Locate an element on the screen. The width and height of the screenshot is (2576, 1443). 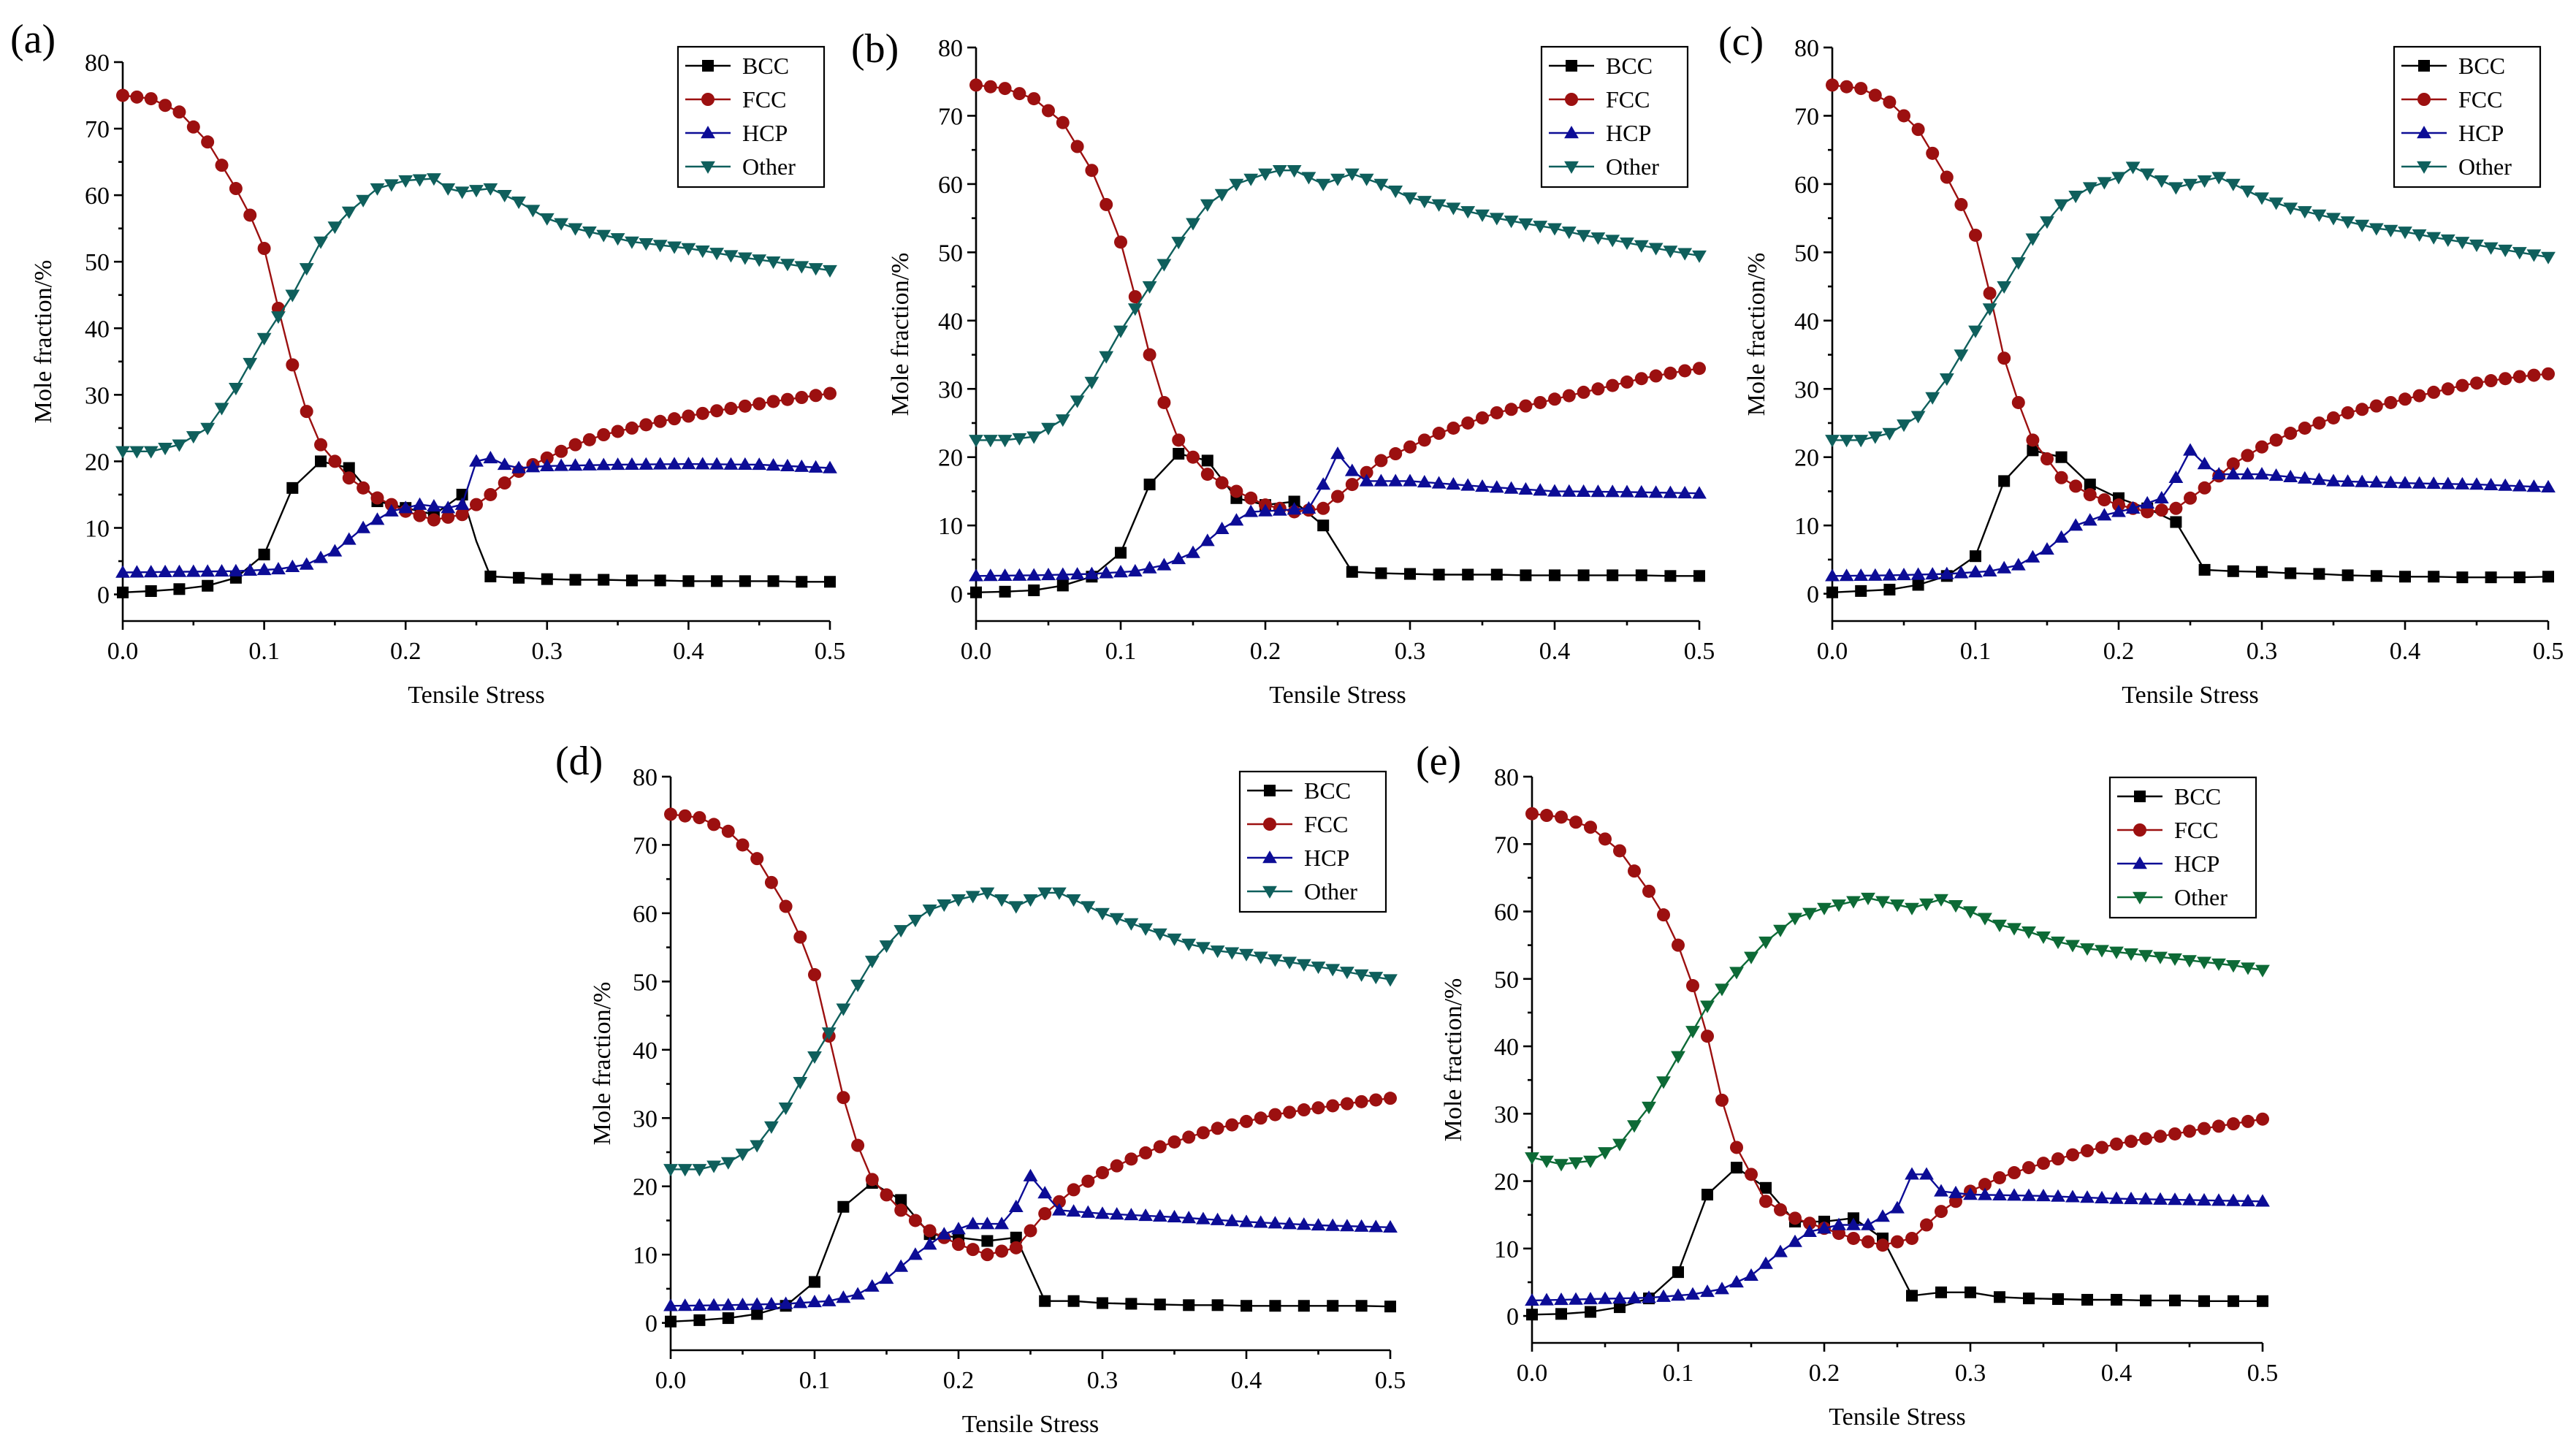
x-tick-label: 0.0 is located at coordinates (123, 651).